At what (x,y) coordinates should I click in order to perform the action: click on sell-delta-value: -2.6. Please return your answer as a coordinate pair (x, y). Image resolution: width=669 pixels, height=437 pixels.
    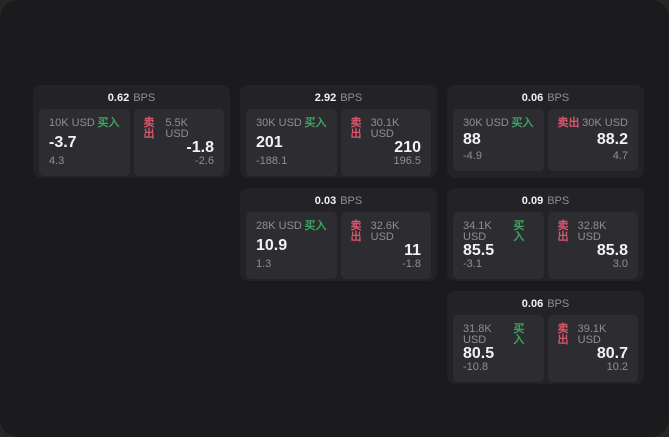
    Looking at the image, I should click on (204, 161).